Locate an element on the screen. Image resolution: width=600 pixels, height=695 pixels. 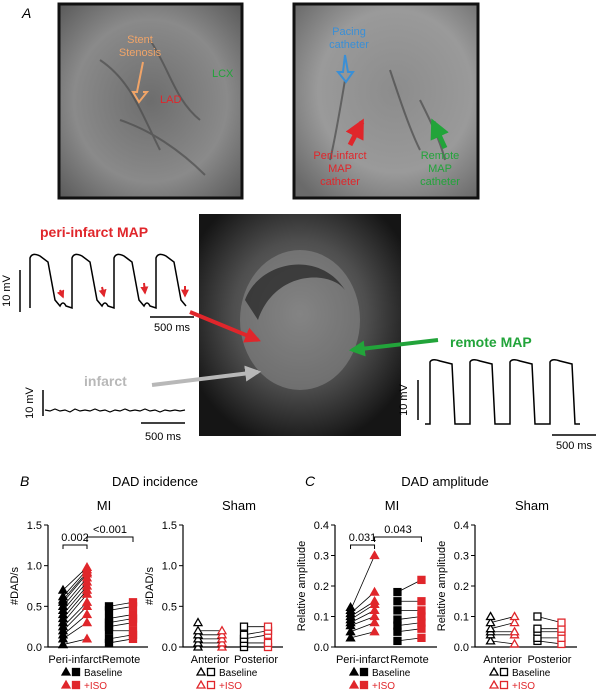
angiogram-left: Stent Stenosis LCX LAD is located at coordinates (150, 101).